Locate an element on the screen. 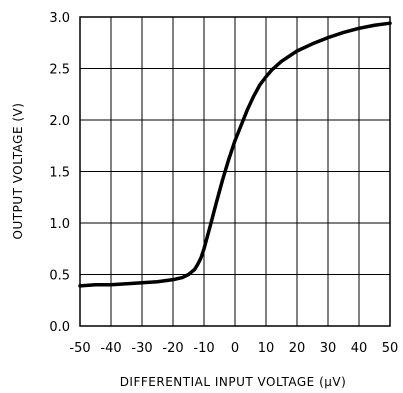  y-tick-label: 3.0 is located at coordinates (59, 18).